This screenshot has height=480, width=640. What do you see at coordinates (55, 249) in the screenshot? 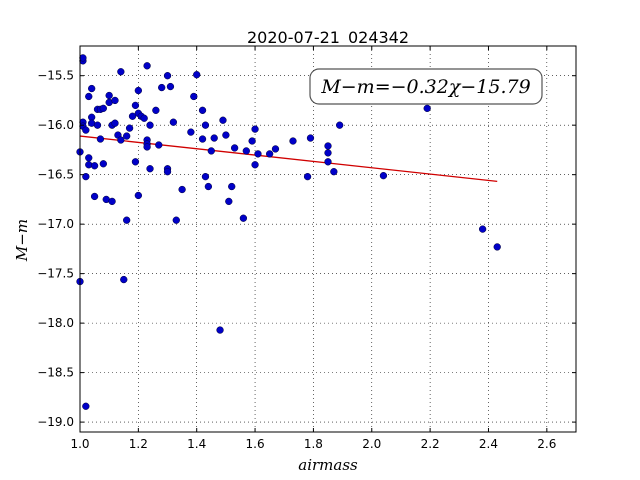
I see `y-tick-labels: −15.5 −16.0 −16.5 −17.0 −17.5 −18.0 −18.5 −19.0` at bounding box center [55, 249].